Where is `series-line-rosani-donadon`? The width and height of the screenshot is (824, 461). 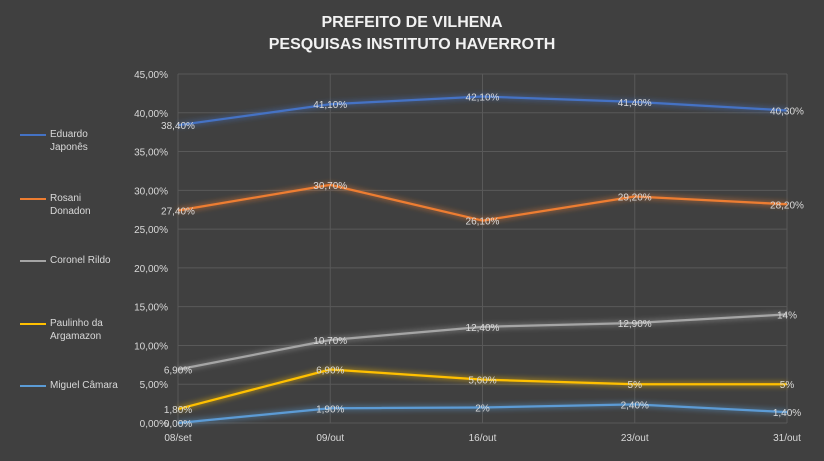 series-line-rosani-donadon is located at coordinates (482, 202).